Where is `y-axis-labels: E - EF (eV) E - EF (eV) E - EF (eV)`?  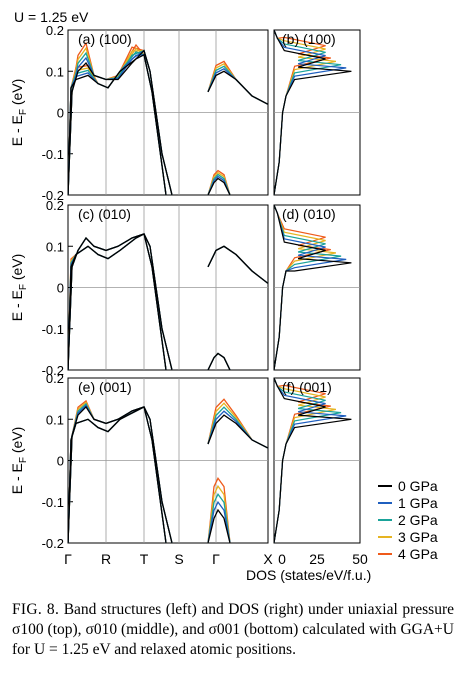 y-axis-labels: E - EF (eV) E - EF (eV) E - EF (eV) is located at coordinates (19, 287).